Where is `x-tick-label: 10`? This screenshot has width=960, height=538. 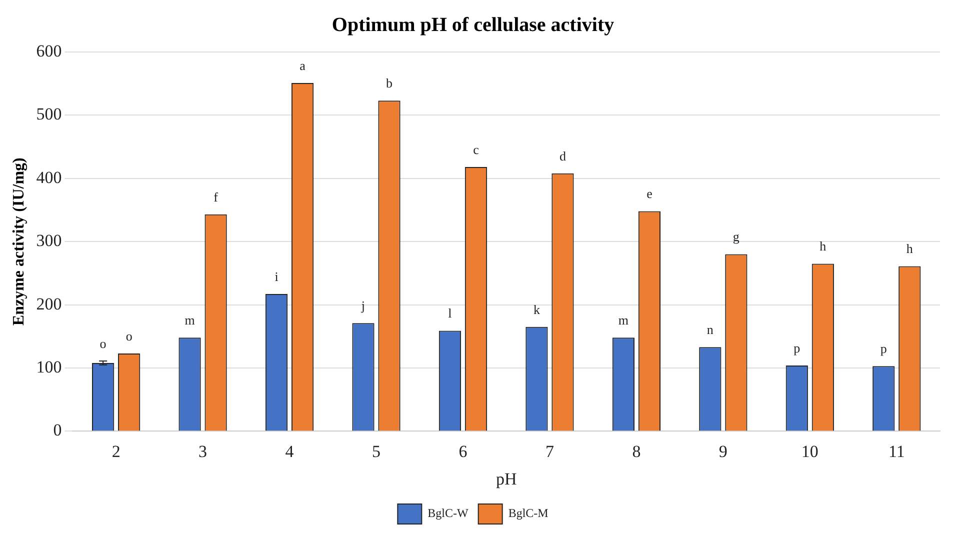
x-tick-label: 10 is located at coordinates (809, 451).